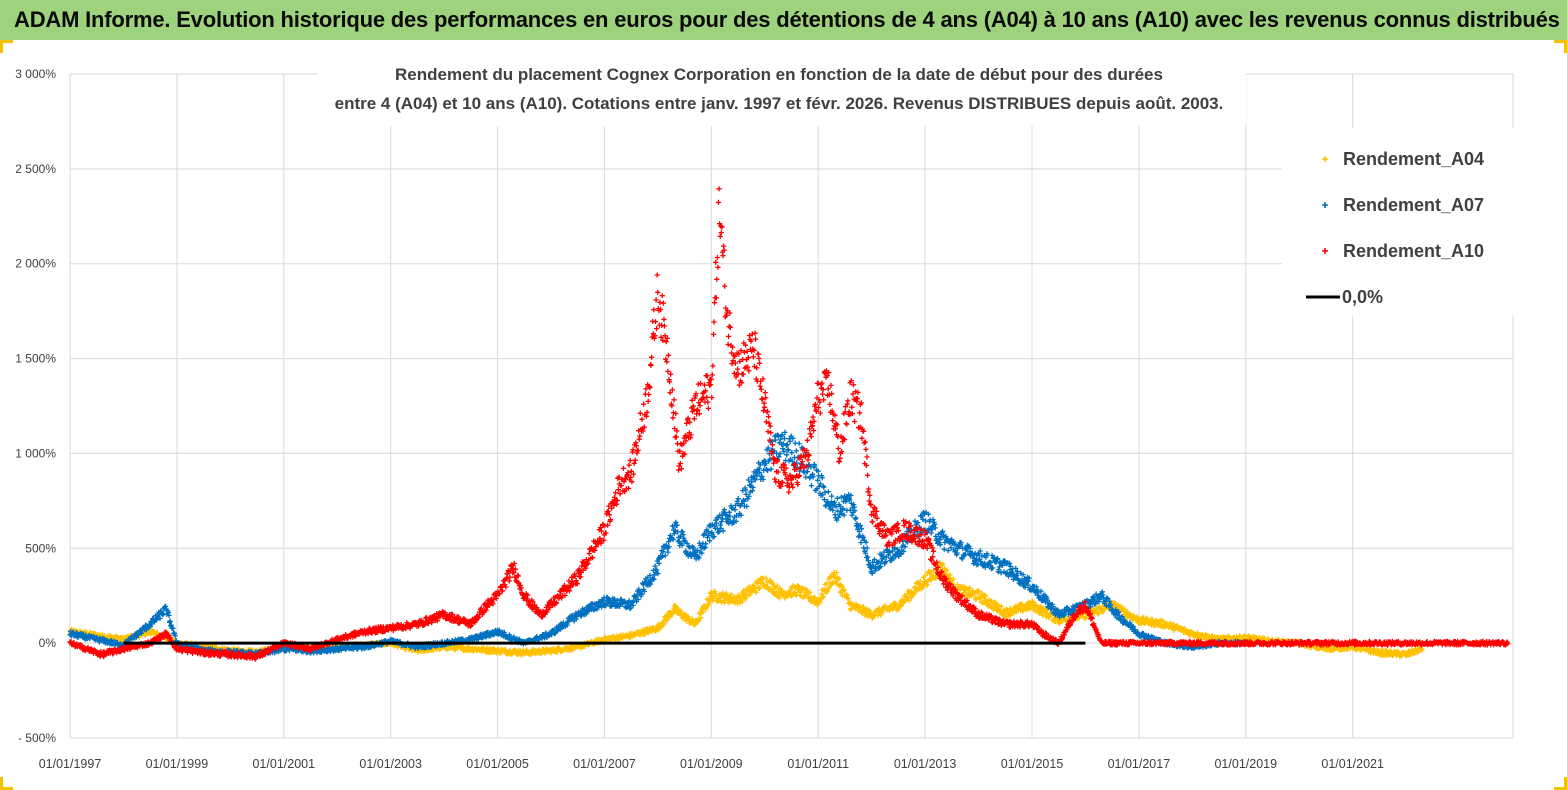 The height and width of the screenshot is (790, 1567). I want to click on legend-label: Rendement_A10, so click(1413, 251).